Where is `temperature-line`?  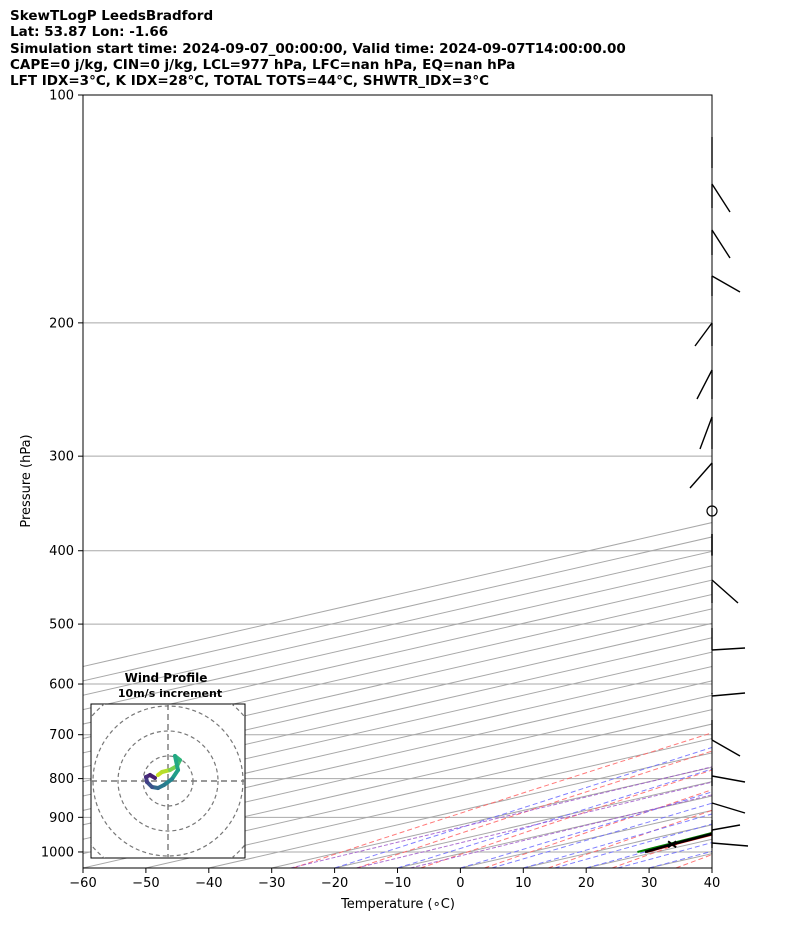 temperature-line is located at coordinates (679, 843).